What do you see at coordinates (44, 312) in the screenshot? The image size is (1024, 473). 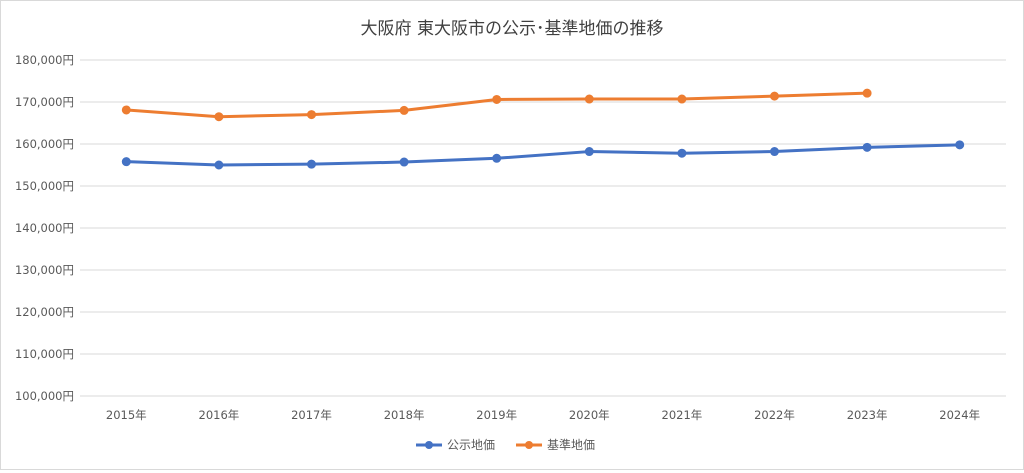 I see `y-tick-label: 120,000円` at bounding box center [44, 312].